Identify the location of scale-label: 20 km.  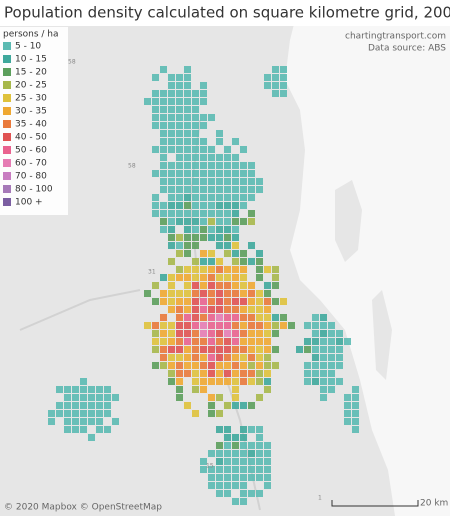
(434, 504).